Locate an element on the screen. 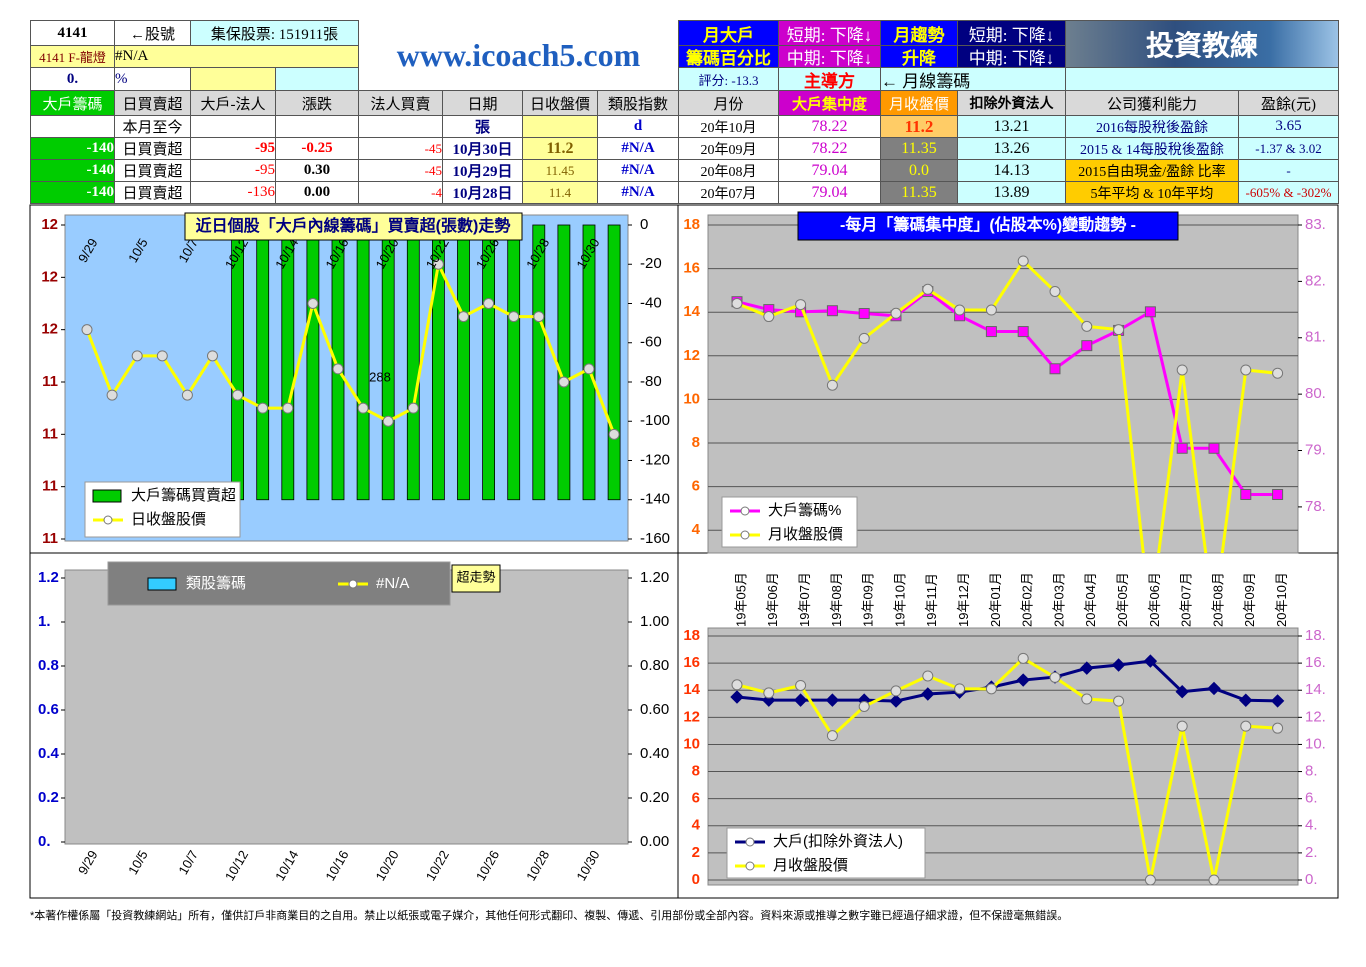  legend-label: 月收盤股價 is located at coordinates (805, 534).